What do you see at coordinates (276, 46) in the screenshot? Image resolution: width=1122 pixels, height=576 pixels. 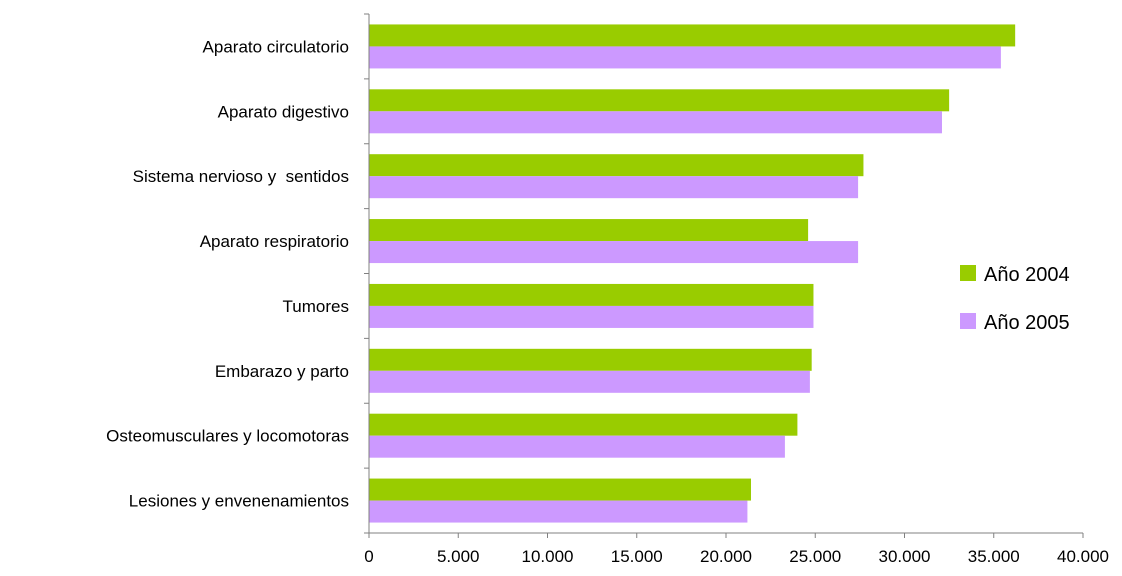 I see `category-label: Aparato circulatorio` at bounding box center [276, 46].